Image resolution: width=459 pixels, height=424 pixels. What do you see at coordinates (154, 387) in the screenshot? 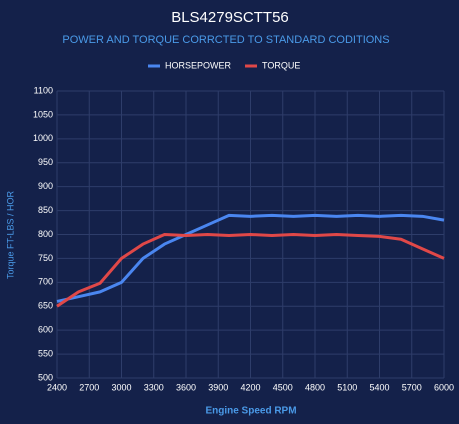
I see `x-tick-label: 3300` at bounding box center [154, 387].